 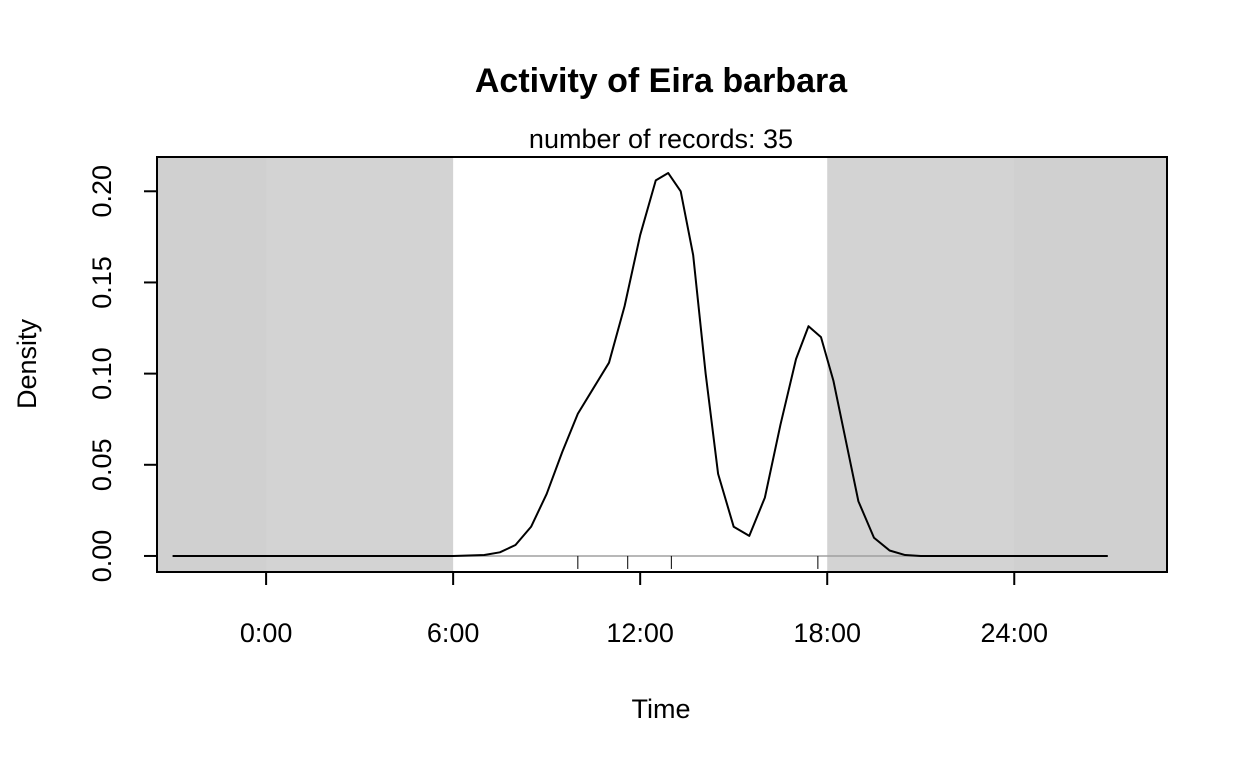 I want to click on x-axis-label: Time, so click(x=661, y=709).